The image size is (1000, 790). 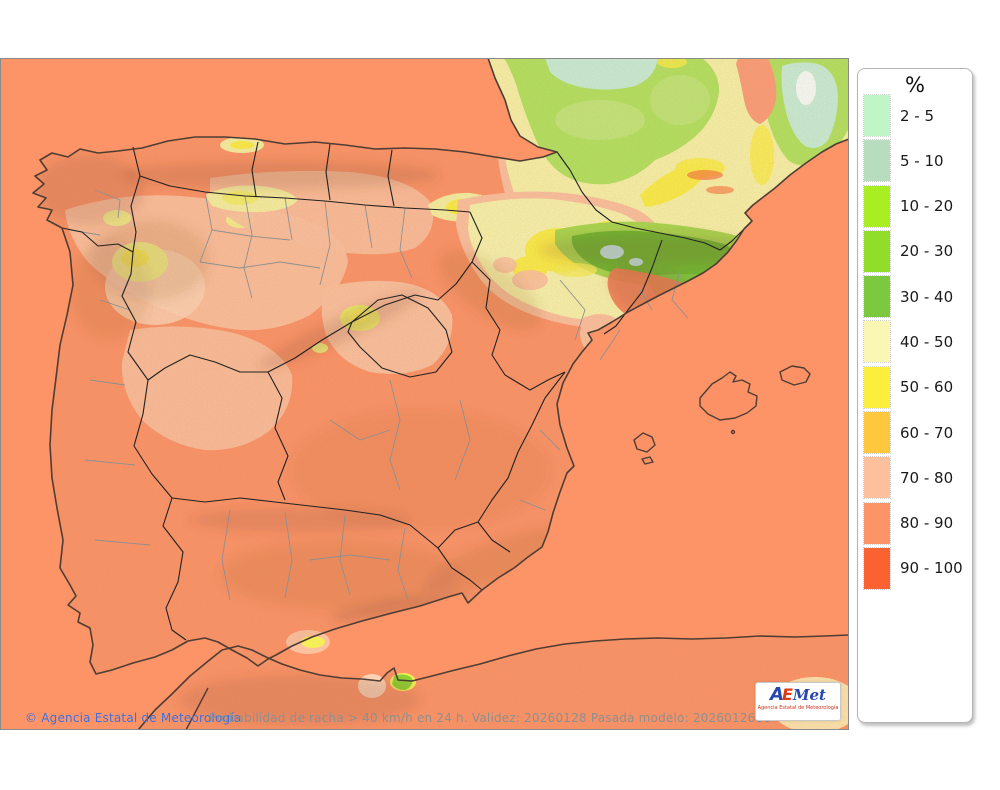 What do you see at coordinates (644, 442) in the screenshot?
I see `ibiza` at bounding box center [644, 442].